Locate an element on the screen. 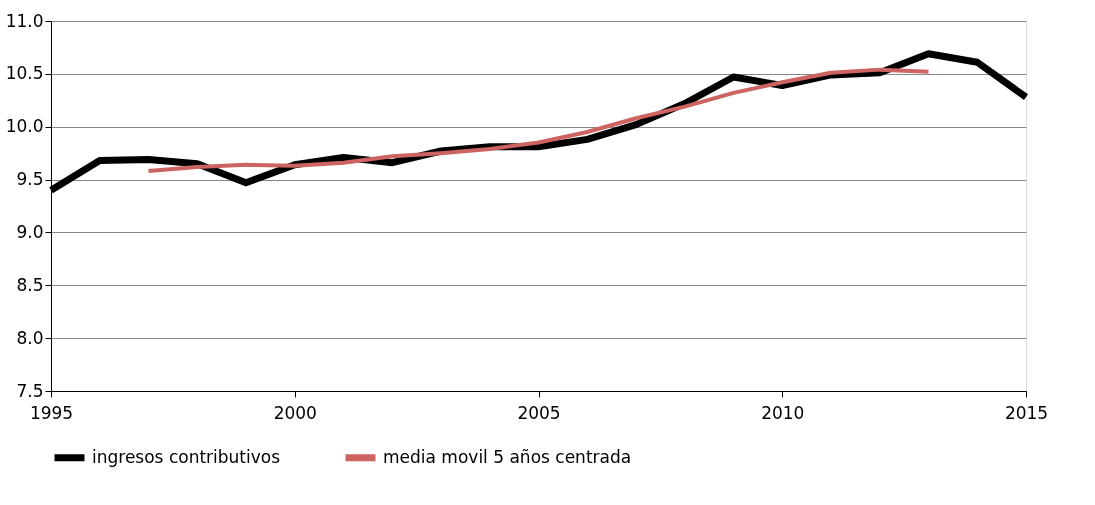  x-tick-label: 1995 is located at coordinates (51, 412).